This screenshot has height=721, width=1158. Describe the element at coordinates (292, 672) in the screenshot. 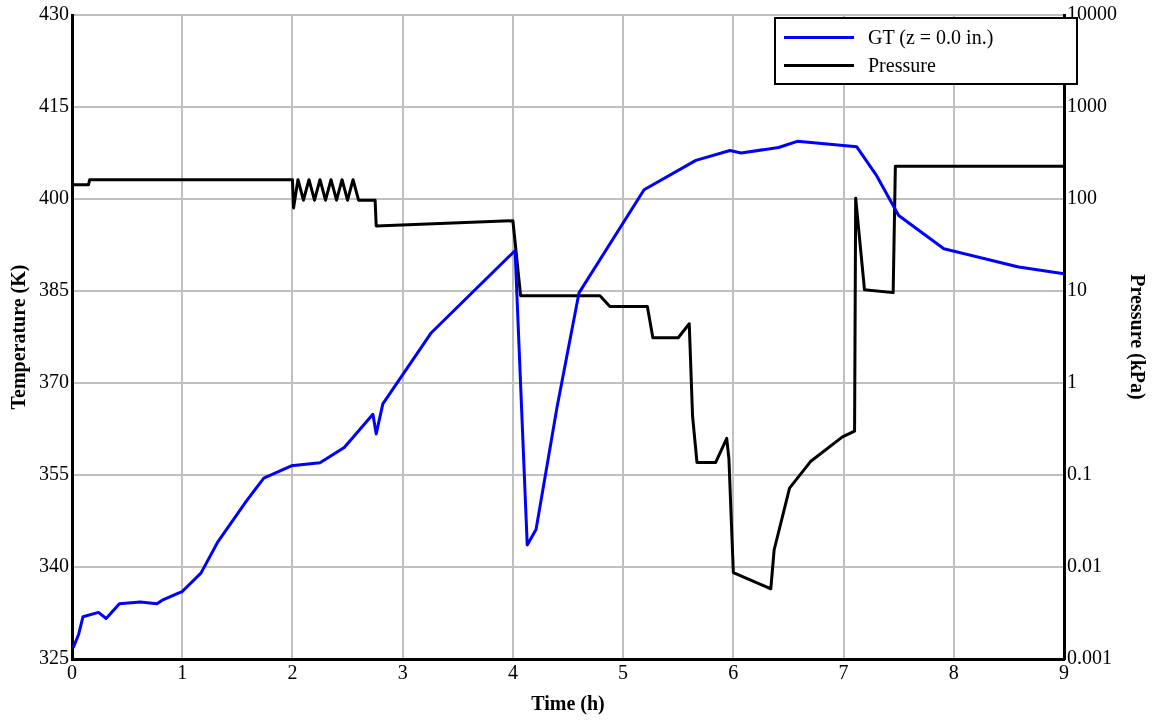

I see `x-tick-label: 2` at that location.